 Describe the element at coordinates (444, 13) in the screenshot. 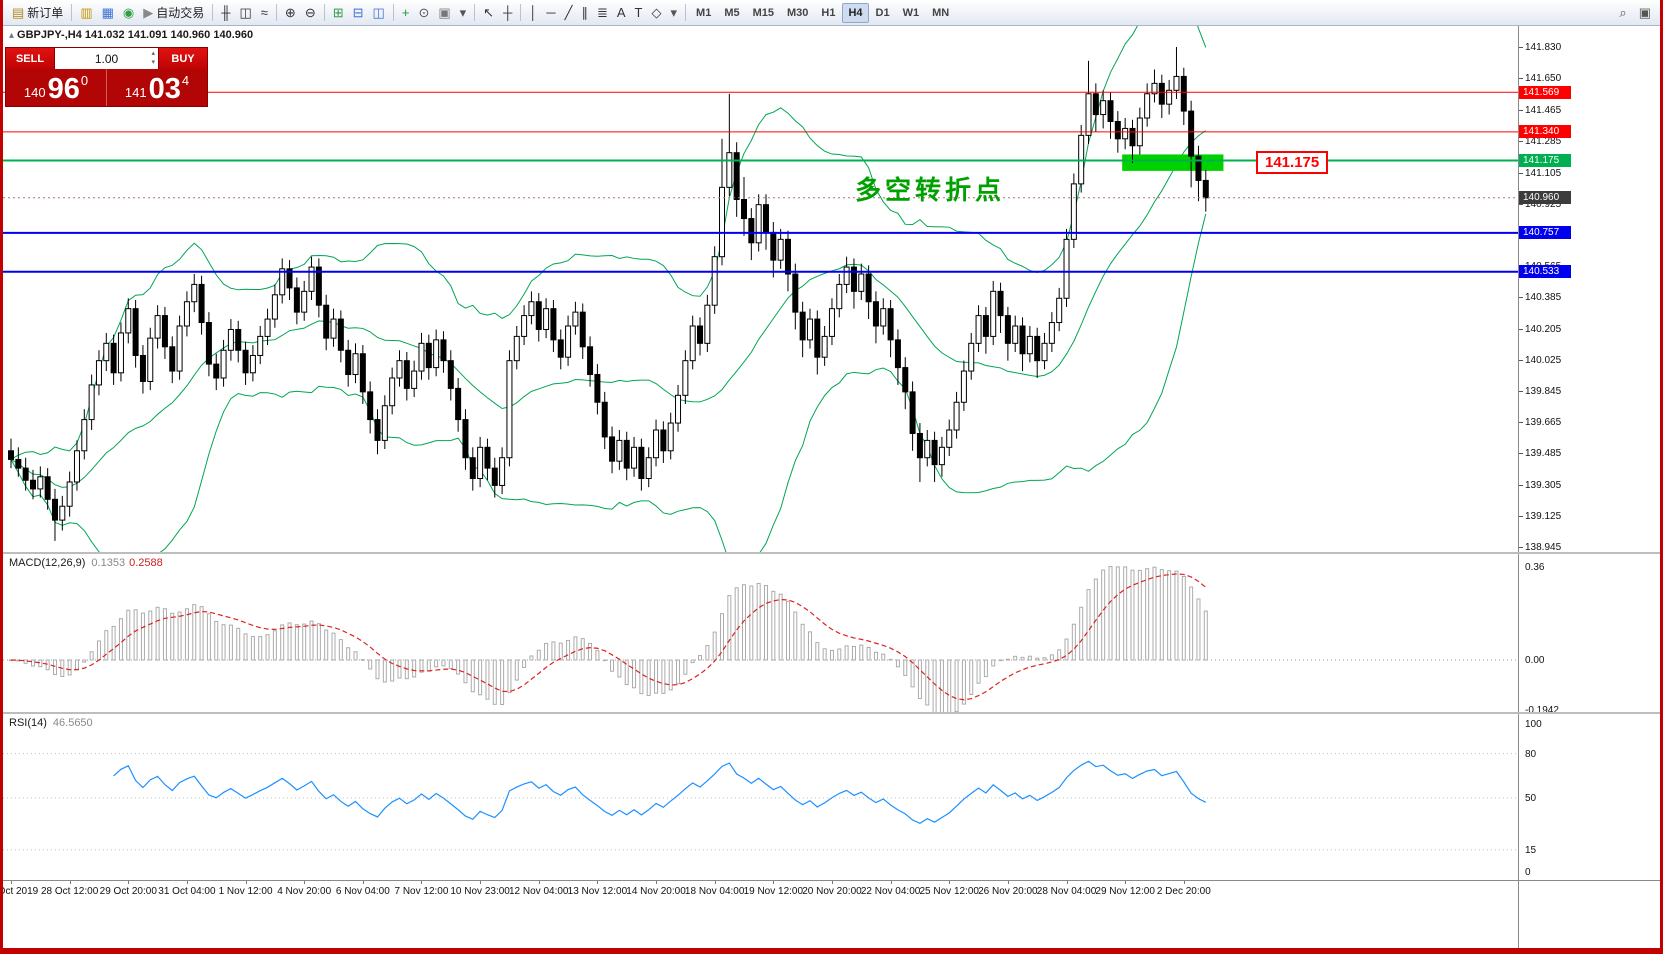

I see `templates-icon: ▣` at that location.